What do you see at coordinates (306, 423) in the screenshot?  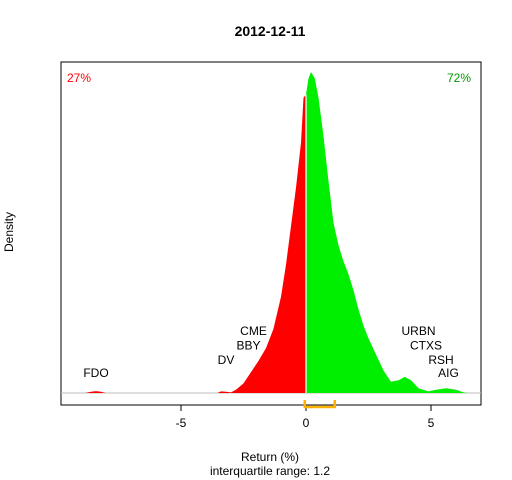 I see `x-tick-label: 0` at bounding box center [306, 423].